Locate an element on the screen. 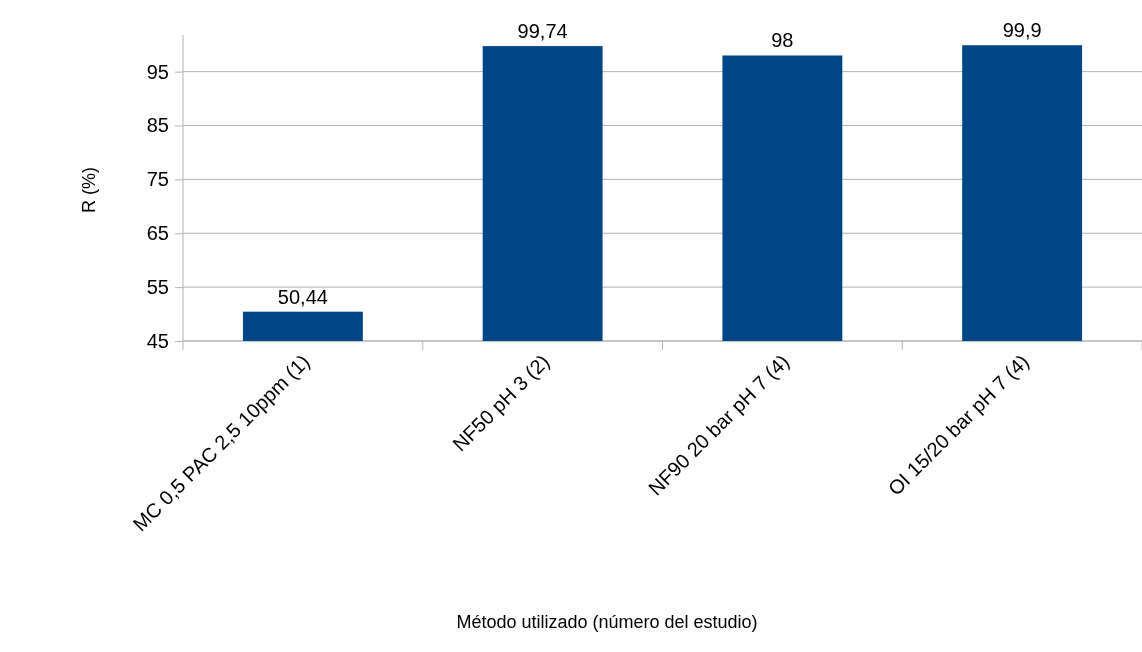 The height and width of the screenshot is (652, 1142). y-tick-label: 85 is located at coordinates (157, 125).